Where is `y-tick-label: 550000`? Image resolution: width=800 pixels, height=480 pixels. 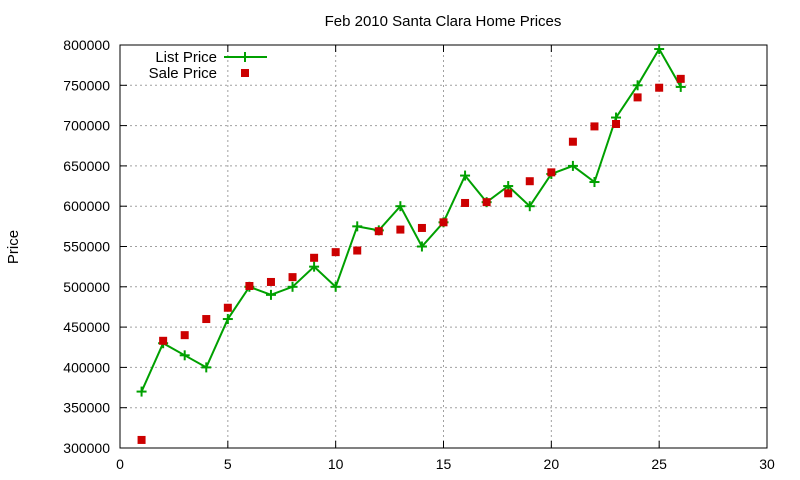 y-tick-label: 550000 is located at coordinates (86, 247).